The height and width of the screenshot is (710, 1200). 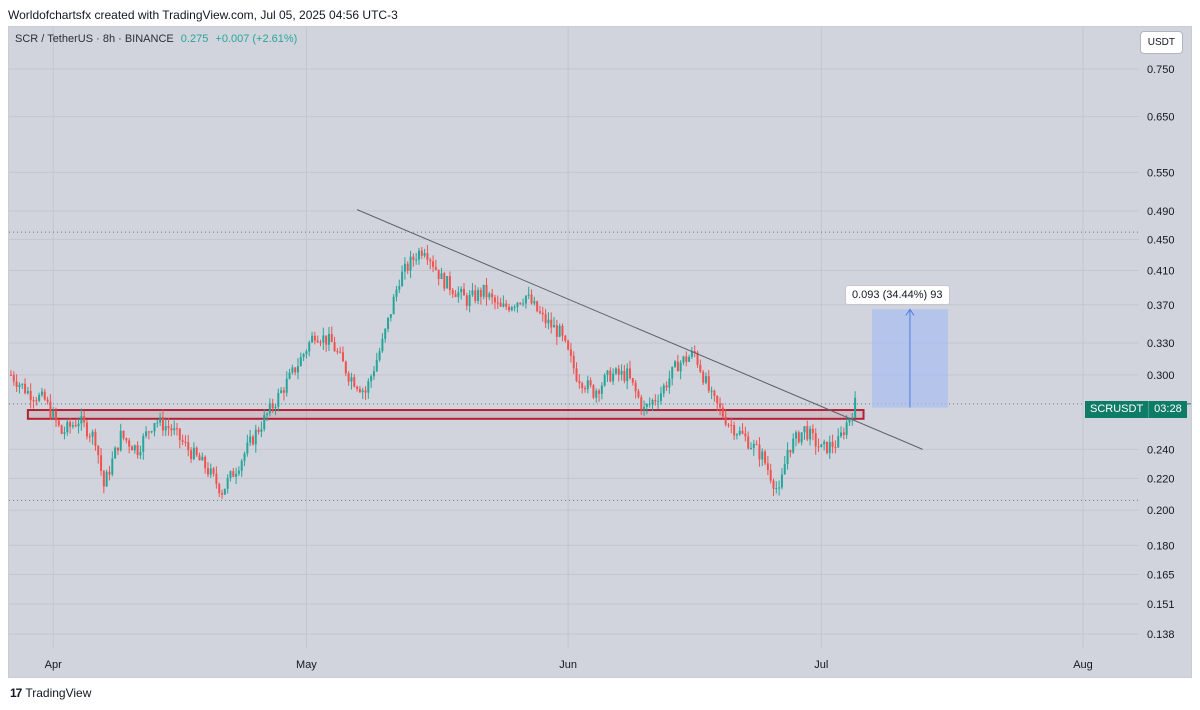 What do you see at coordinates (53, 665) in the screenshot?
I see `x-tick-label: Apr` at bounding box center [53, 665].